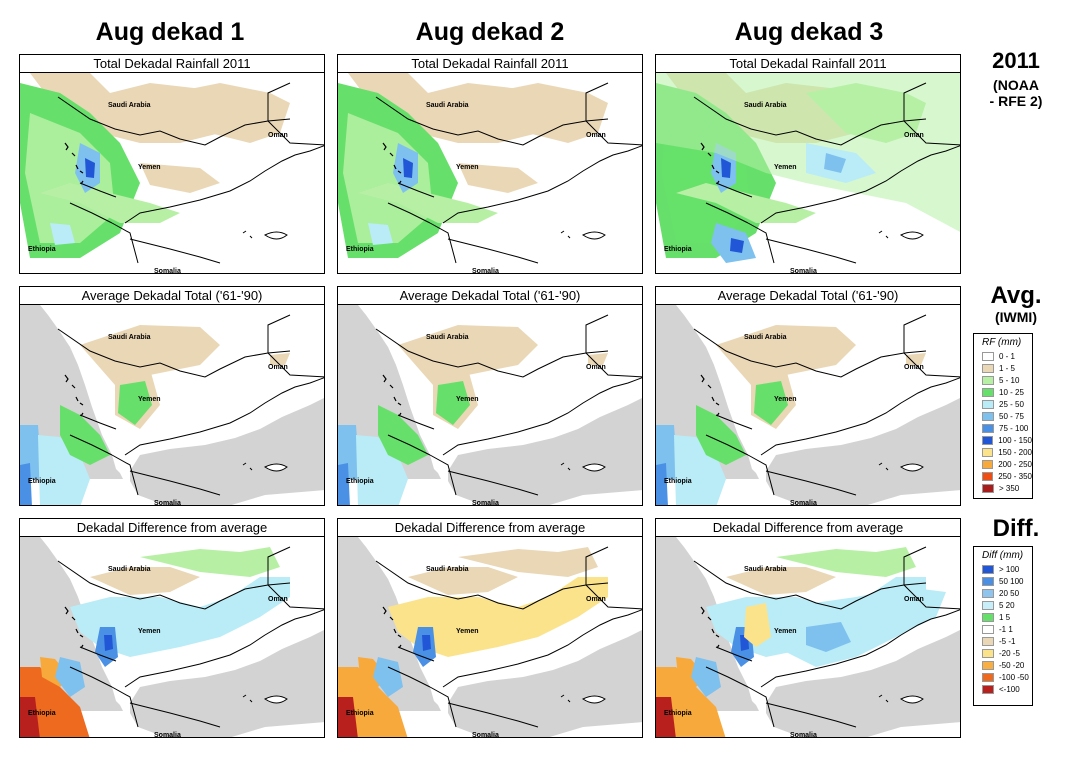 The image size is (1070, 758). What do you see at coordinates (1015, 440) in the screenshot?
I see `legend-label: 100 - 150` at bounding box center [1015, 440].